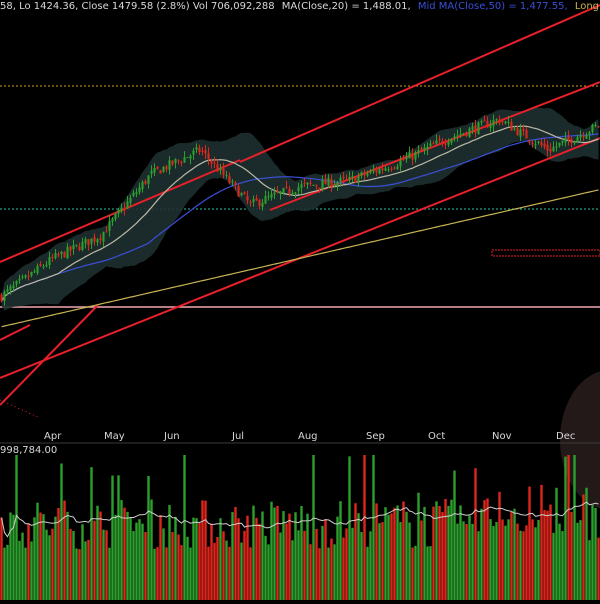 The height and width of the screenshot is (604, 600). What do you see at coordinates (114, 436) in the screenshot?
I see `month-label-may: May` at bounding box center [114, 436].